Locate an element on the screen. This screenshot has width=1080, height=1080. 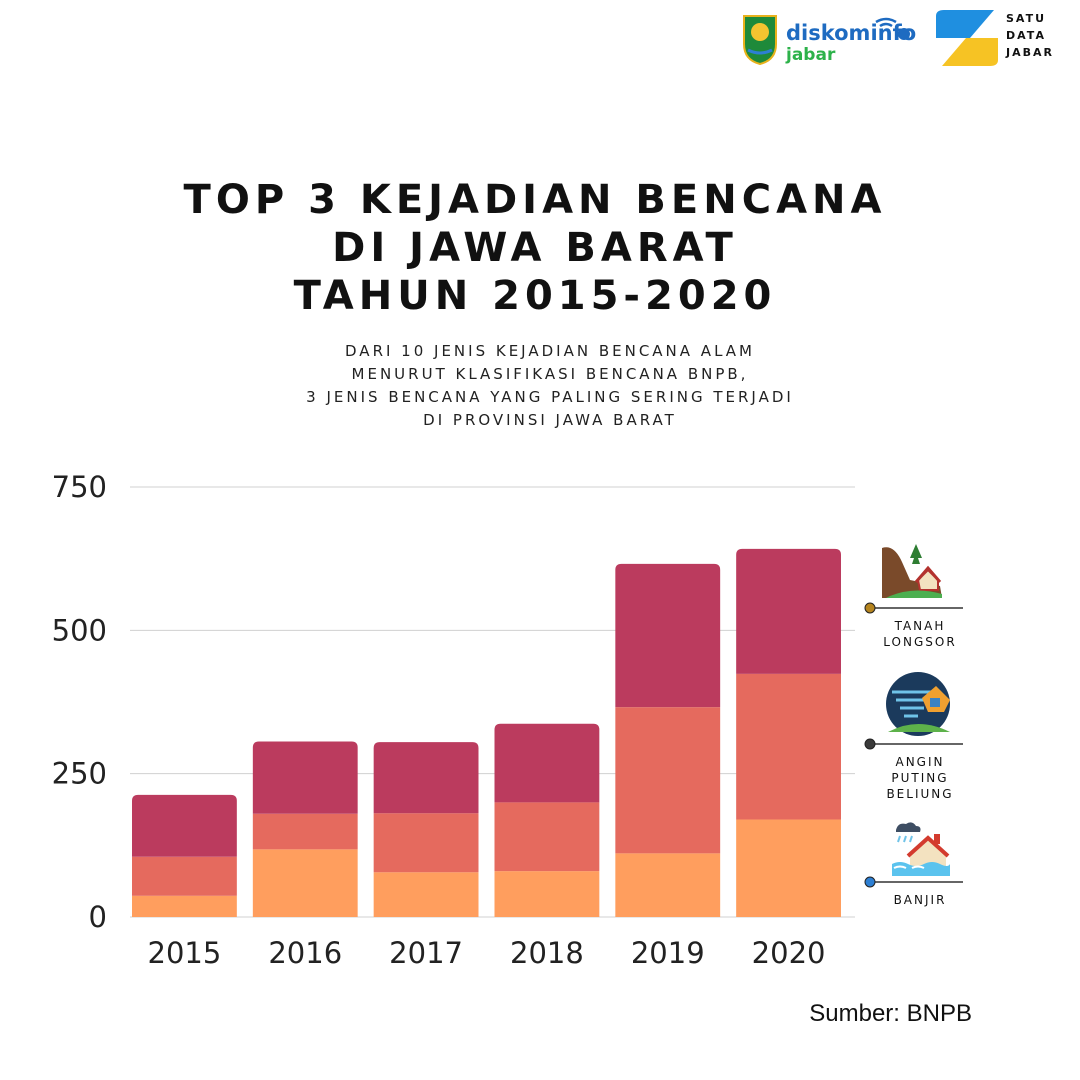
diskominfo-logo-line2: jabar is located at coordinates (810, 55).